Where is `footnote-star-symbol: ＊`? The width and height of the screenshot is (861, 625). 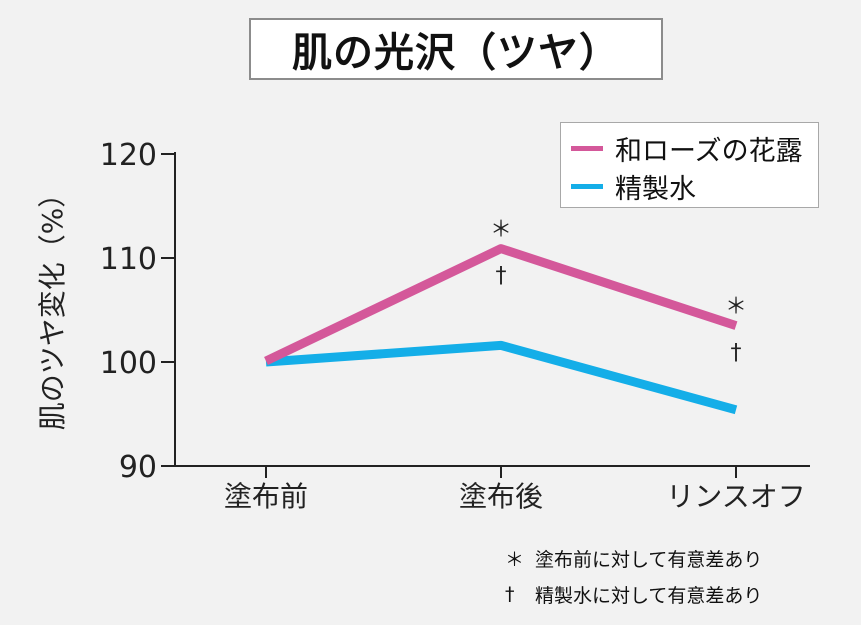 footnote-star-symbol: ＊ is located at coordinates (515, 559).